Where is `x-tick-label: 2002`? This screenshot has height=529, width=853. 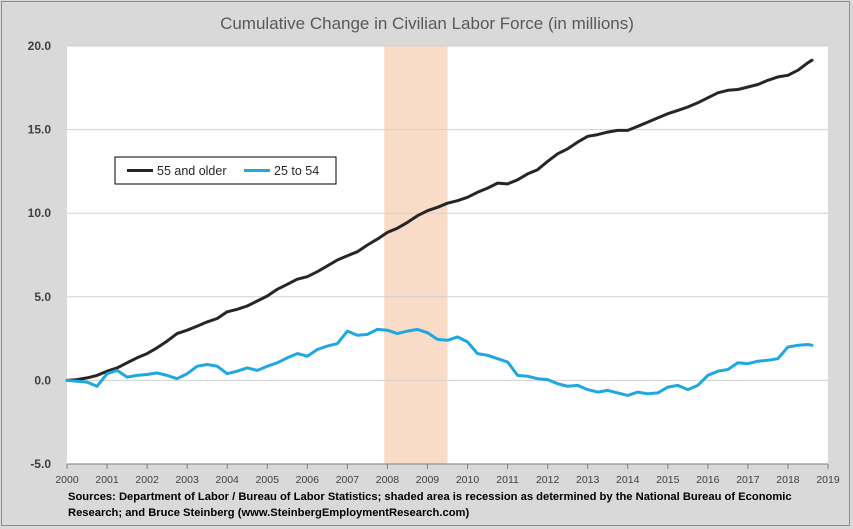
x-tick-label: 2002 is located at coordinates (147, 480).